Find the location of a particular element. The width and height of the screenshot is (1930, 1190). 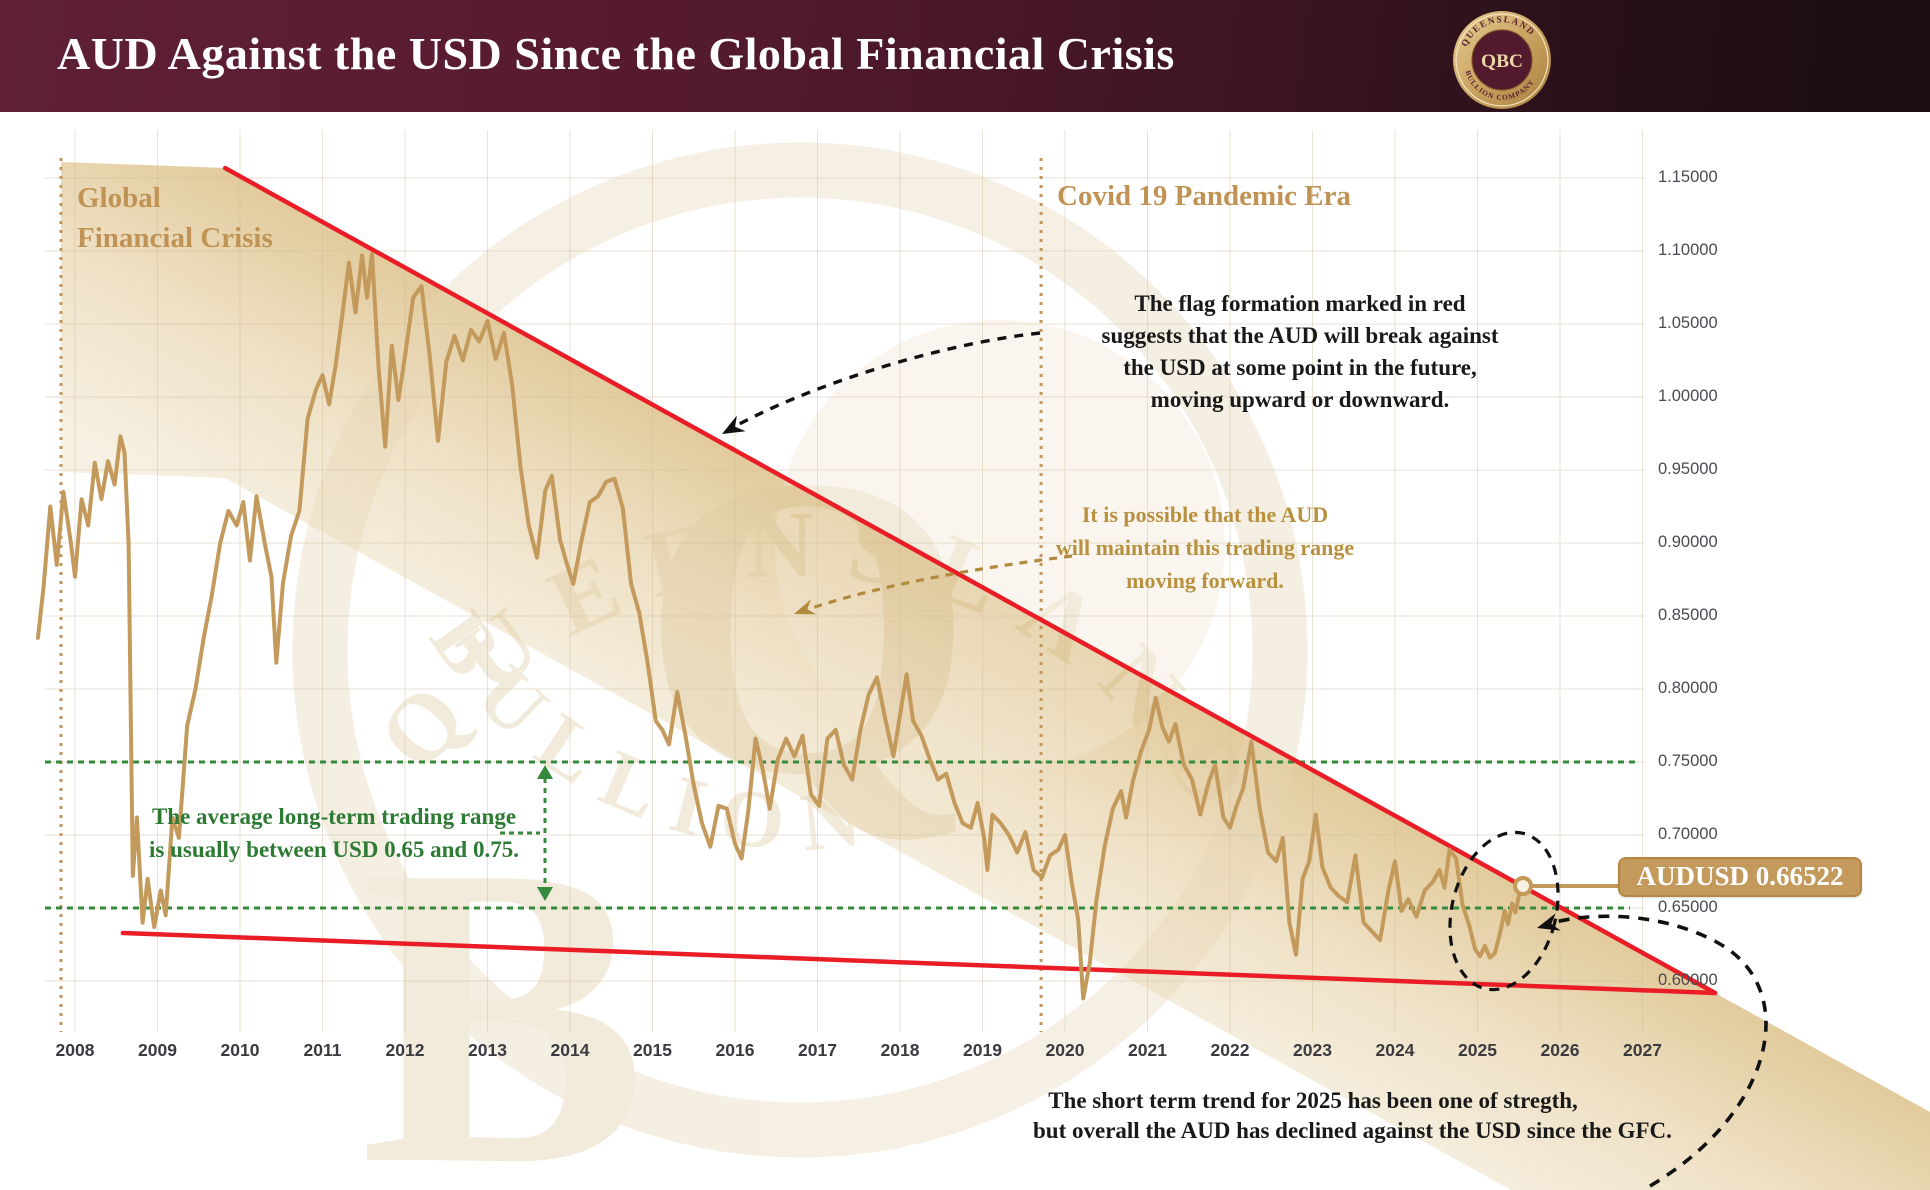

x-axis-label: 2022 is located at coordinates (1230, 1050).